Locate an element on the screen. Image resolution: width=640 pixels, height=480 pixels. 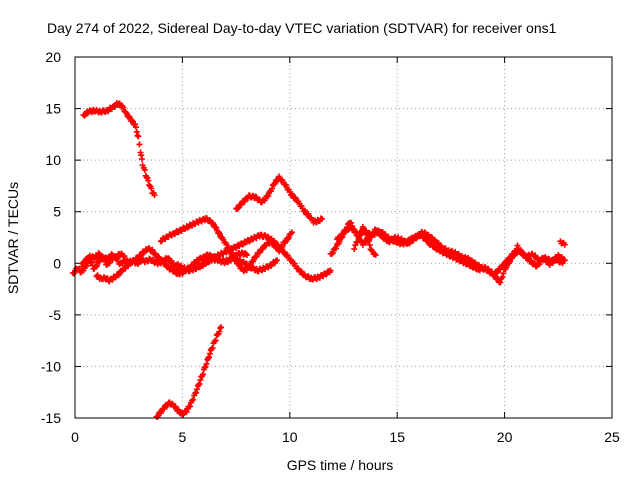
series-track-g is located at coordinates (253, 257).